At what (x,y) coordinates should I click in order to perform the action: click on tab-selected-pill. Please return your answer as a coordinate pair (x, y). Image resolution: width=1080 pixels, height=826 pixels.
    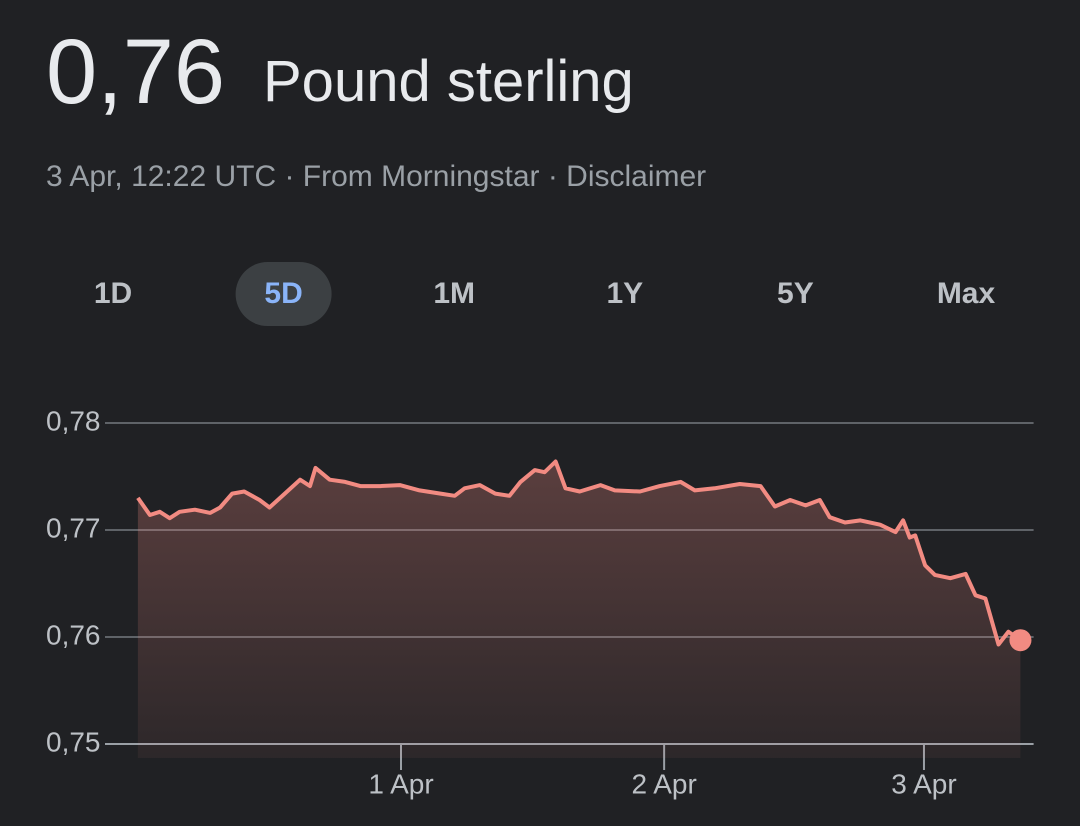
    Looking at the image, I should click on (283, 294).